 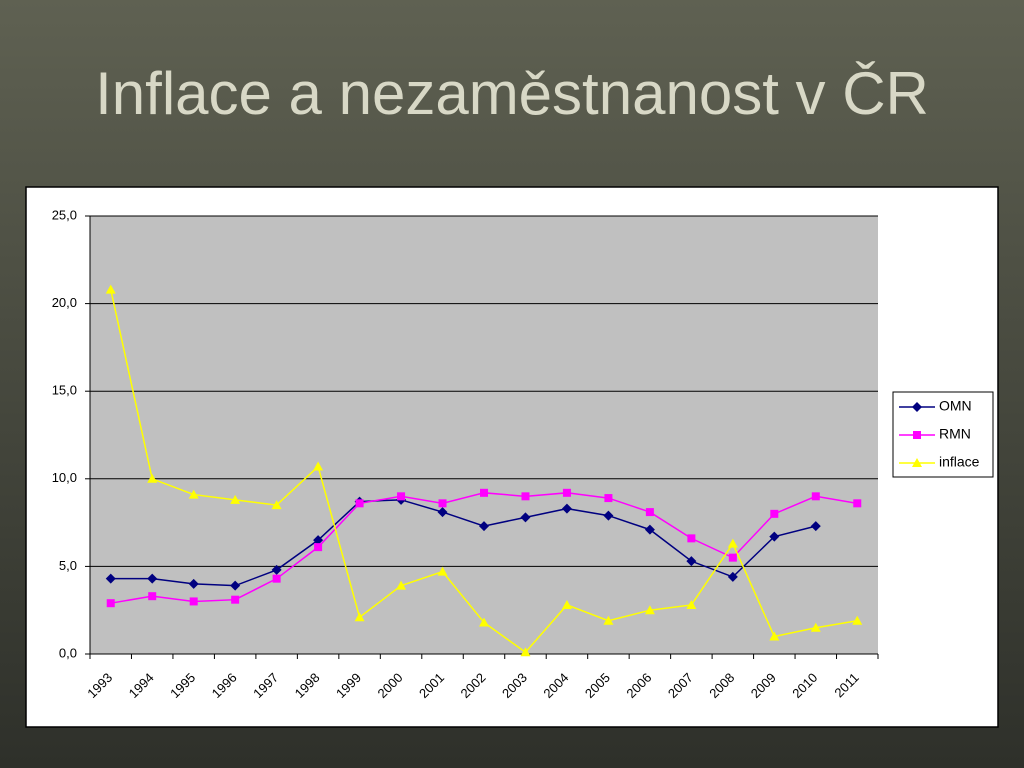 What do you see at coordinates (955, 406) in the screenshot?
I see `legend-label: OMN` at bounding box center [955, 406].